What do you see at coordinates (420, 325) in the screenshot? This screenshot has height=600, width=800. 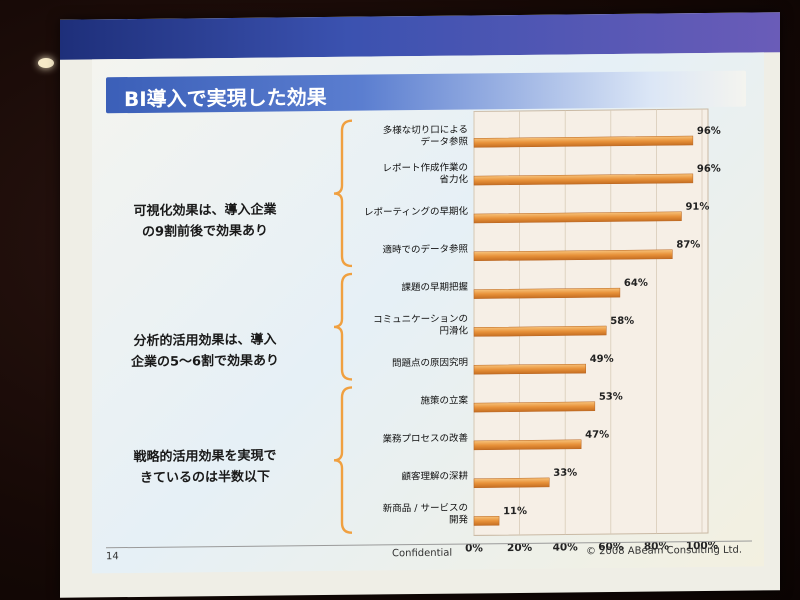 I see `category-label: コミュニケーションの円滑化` at bounding box center [420, 325].